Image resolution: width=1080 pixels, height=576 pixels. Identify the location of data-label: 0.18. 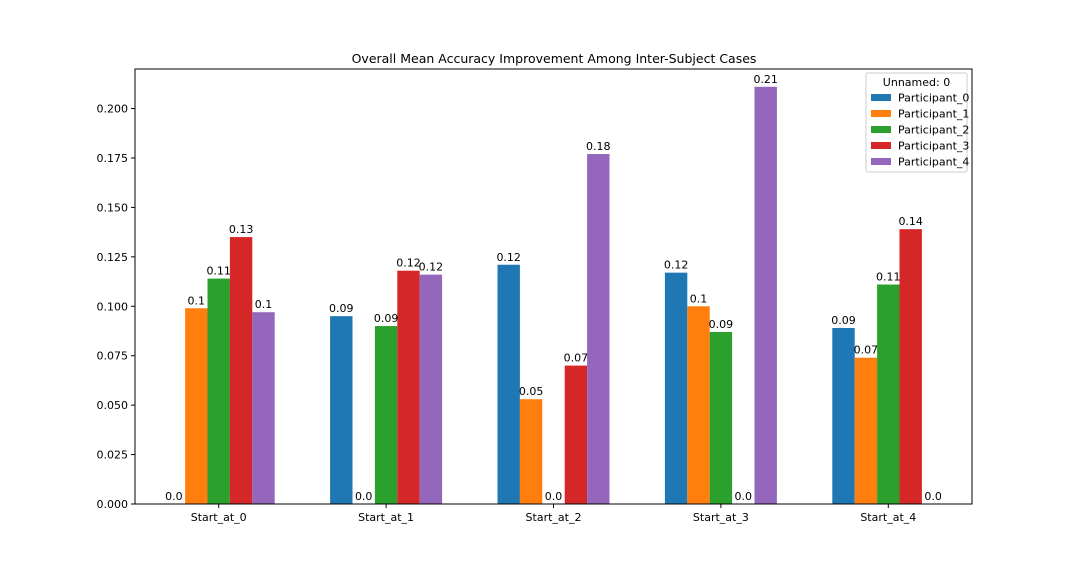
(598, 146).